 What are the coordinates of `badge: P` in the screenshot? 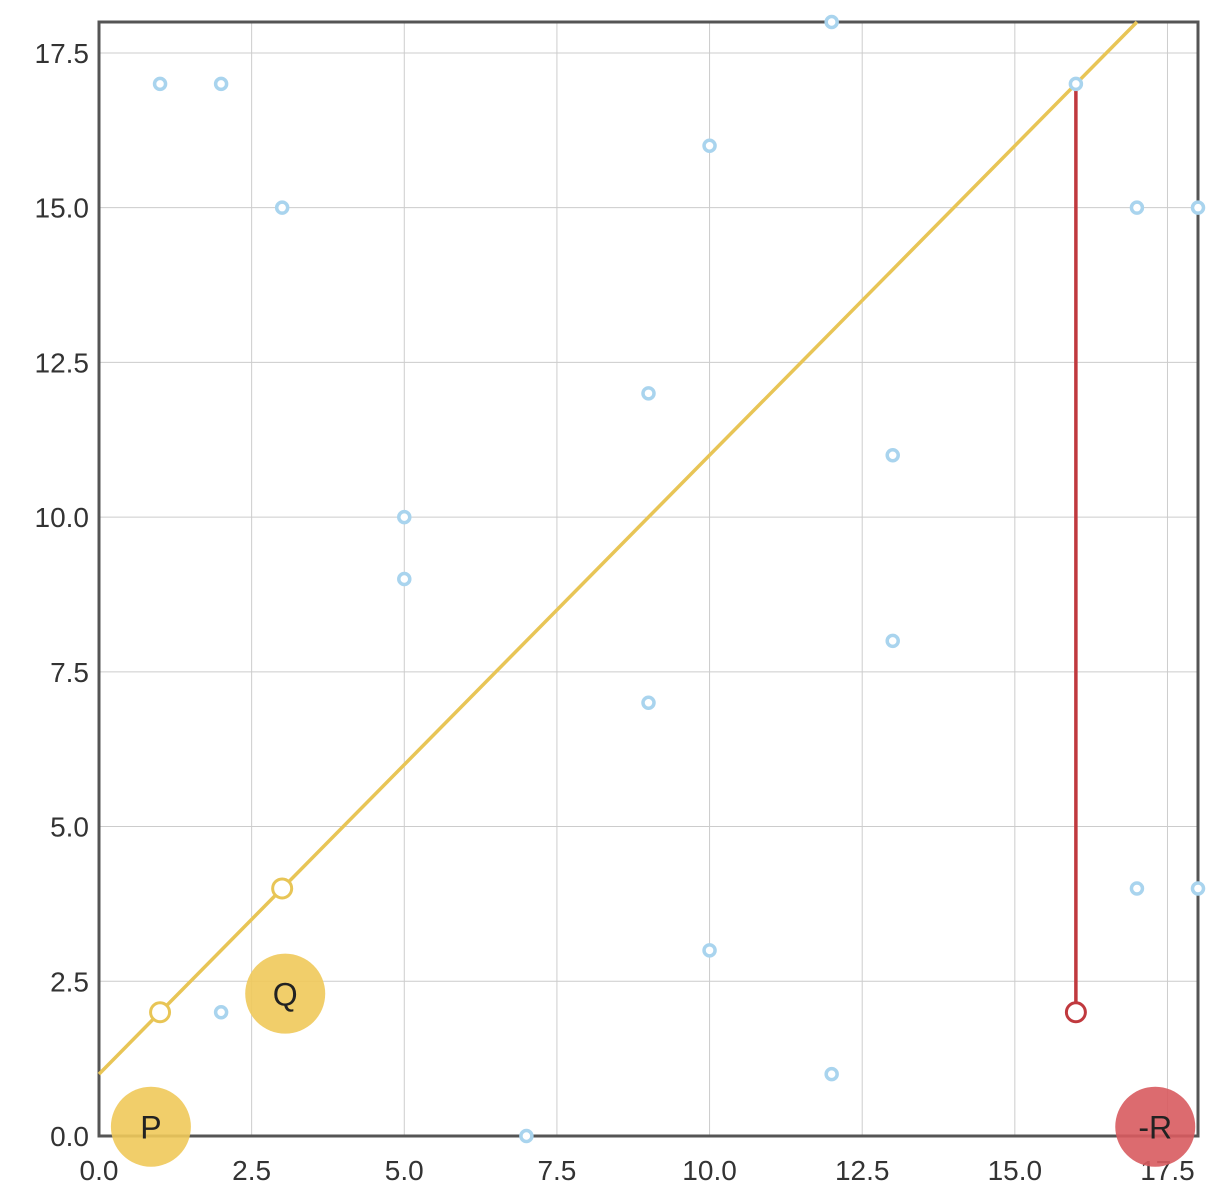 It's located at (150, 1126).